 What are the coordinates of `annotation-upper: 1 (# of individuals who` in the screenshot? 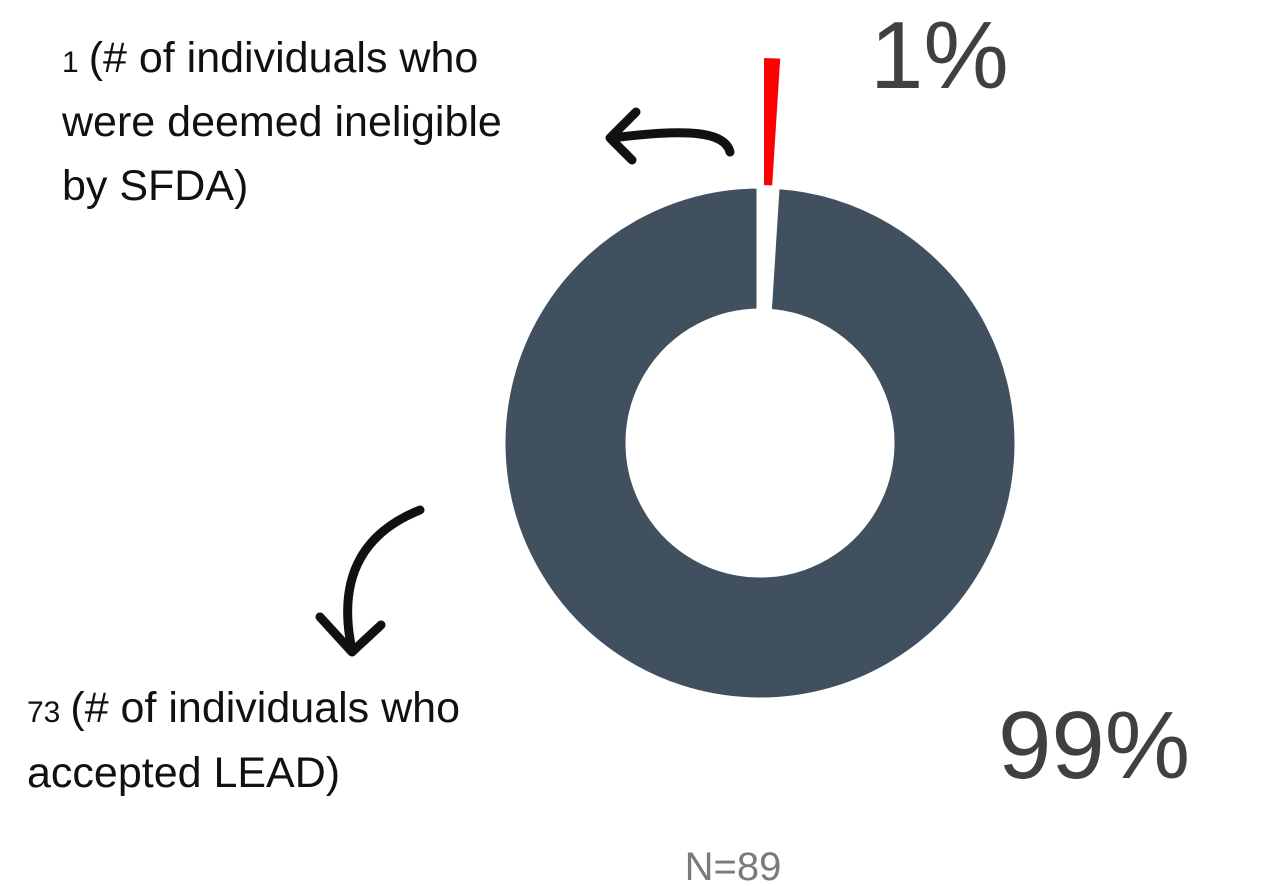 It's located at (270, 58).